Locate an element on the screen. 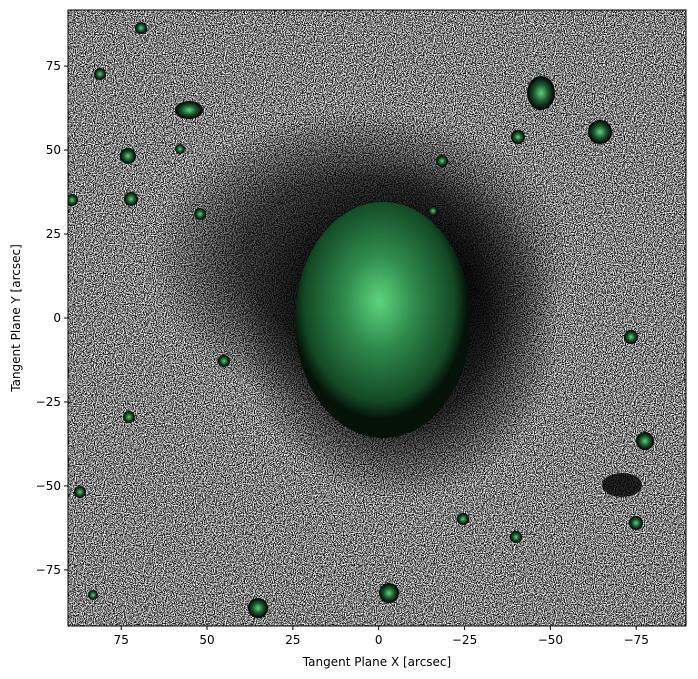  x-axis-label: Tangent Plane X [arcsec] is located at coordinates (376, 662).